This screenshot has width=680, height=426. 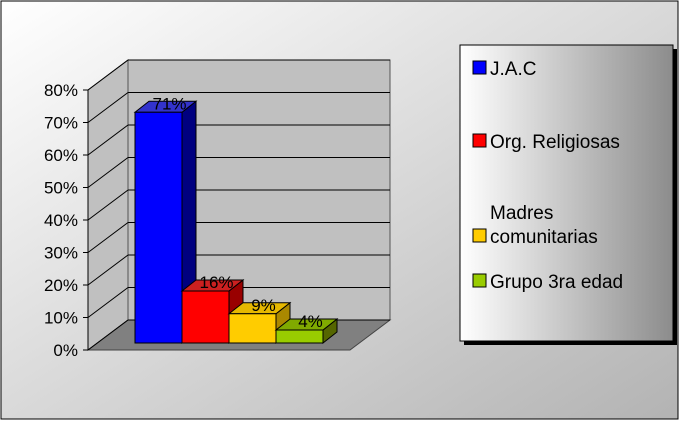 I want to click on y-tick-label: 20%, so click(x=61, y=285).